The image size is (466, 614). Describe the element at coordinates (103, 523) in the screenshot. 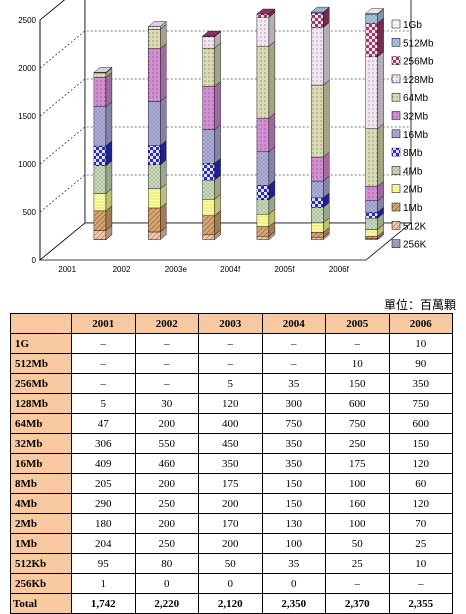

I see `table-cell: 180` at that location.